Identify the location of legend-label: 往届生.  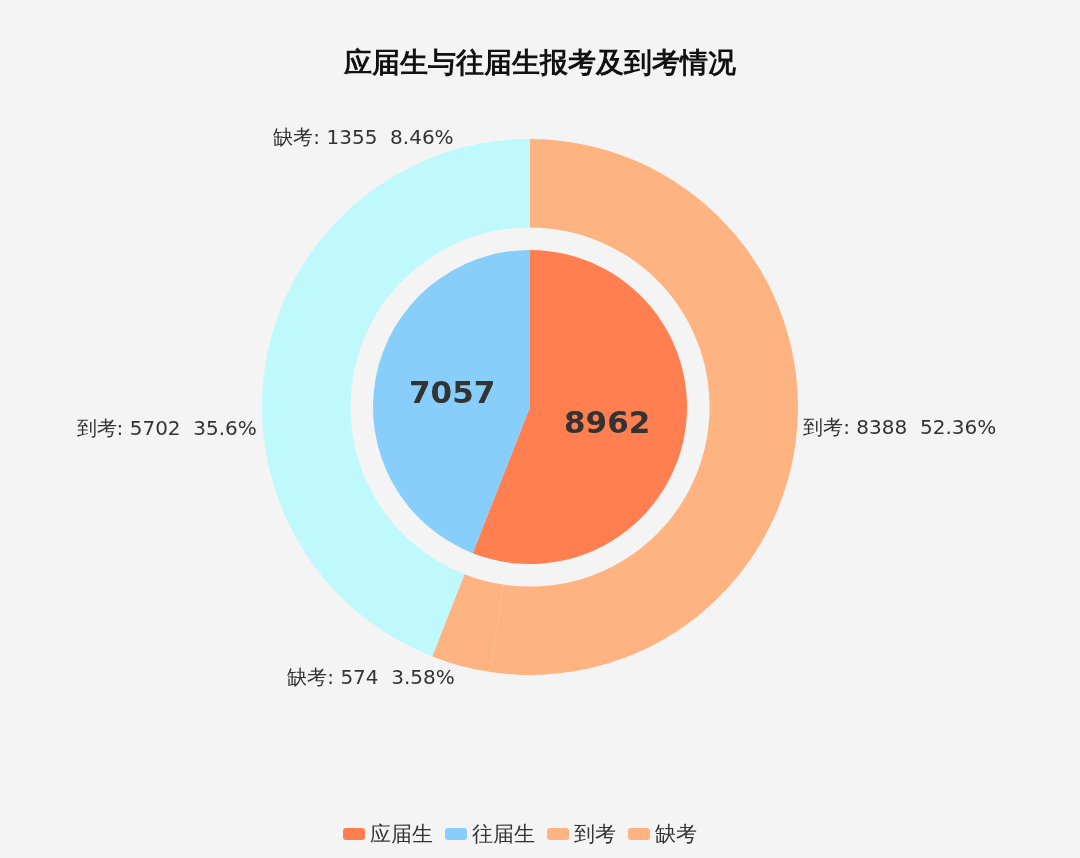
(503, 834).